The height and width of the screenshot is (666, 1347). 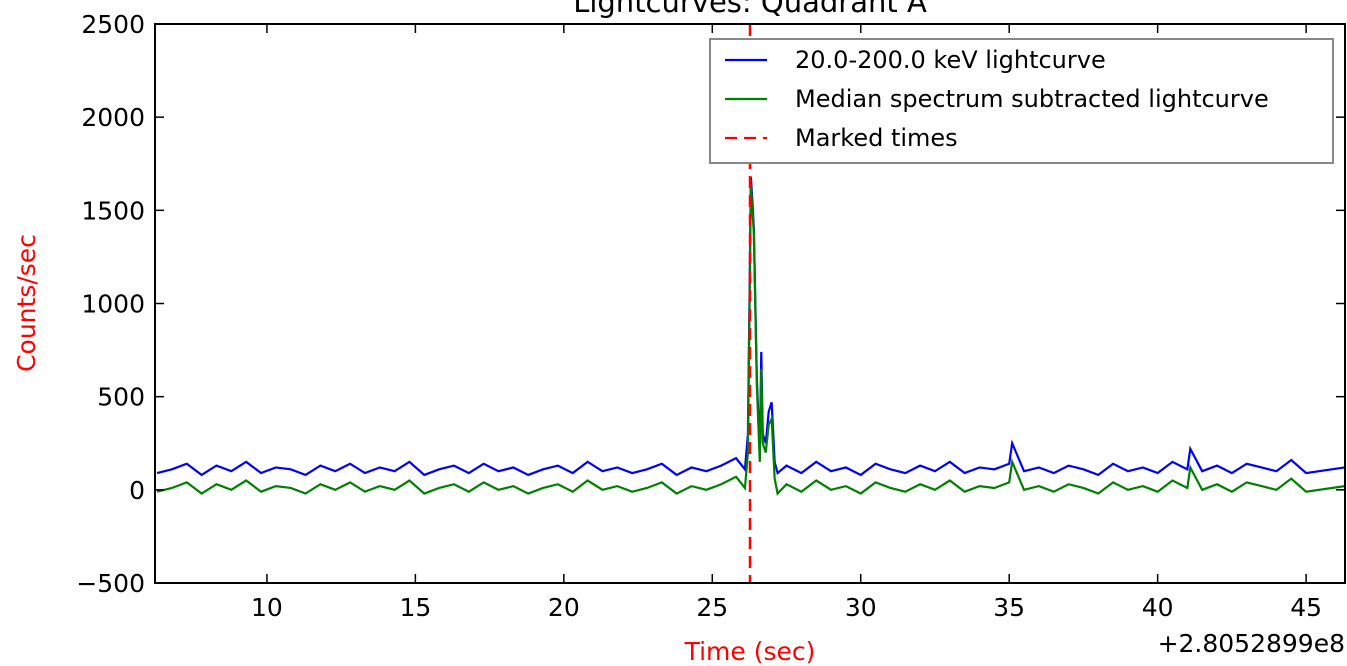 What do you see at coordinates (1251, 643) in the screenshot?
I see `x-offset-label: +2.8052899e8` at bounding box center [1251, 643].